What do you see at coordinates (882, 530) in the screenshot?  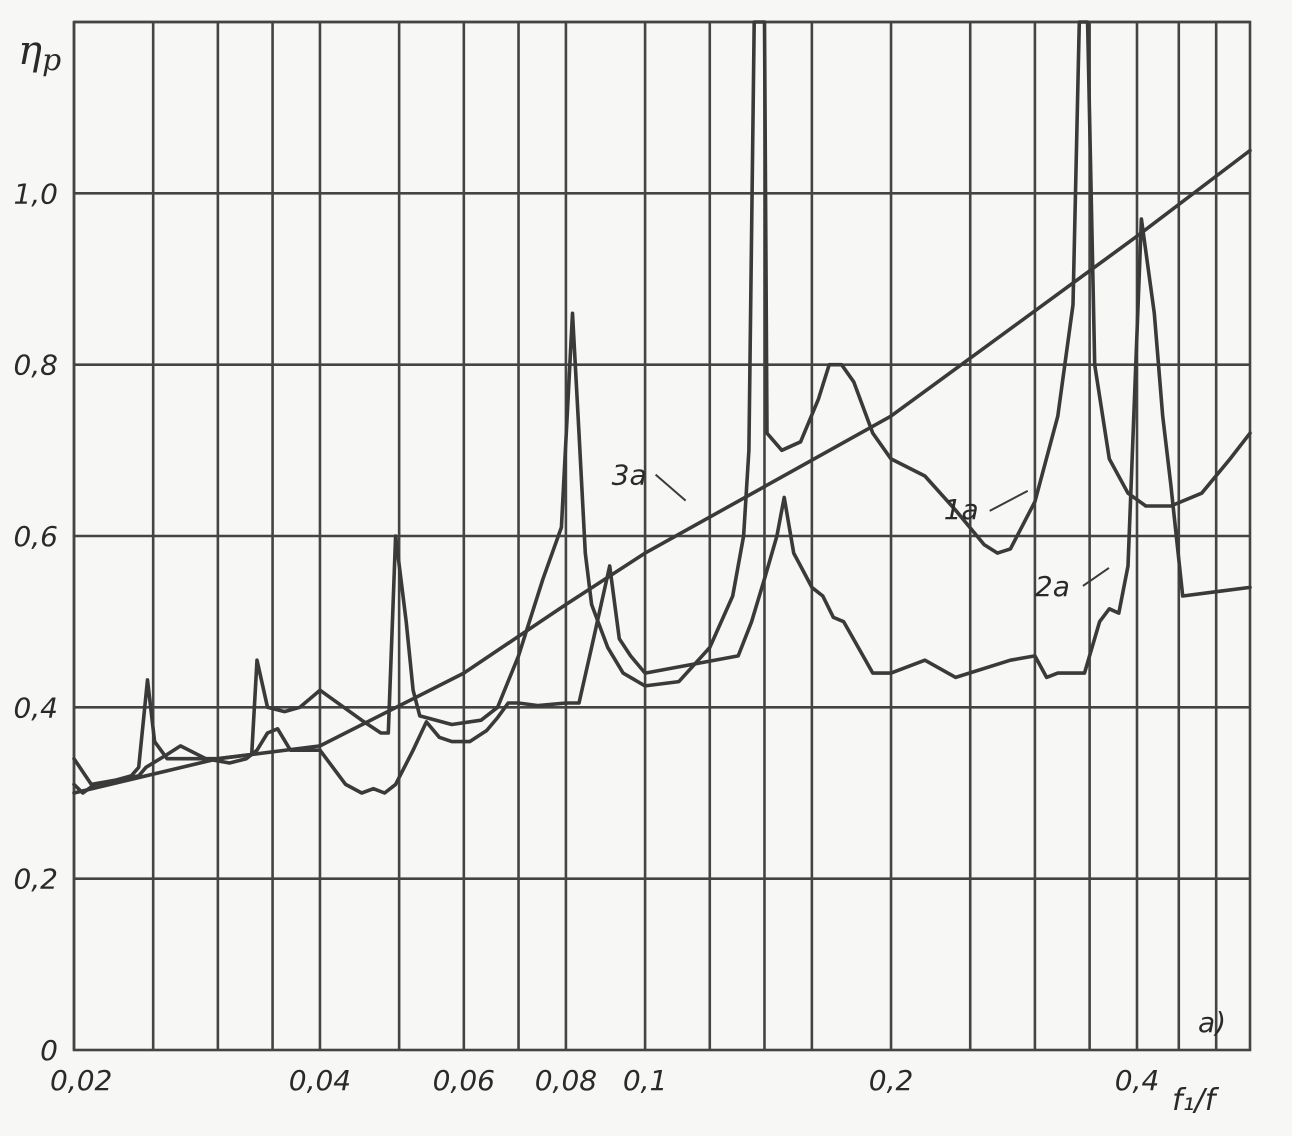 I see `label-leaders` at bounding box center [882, 530].